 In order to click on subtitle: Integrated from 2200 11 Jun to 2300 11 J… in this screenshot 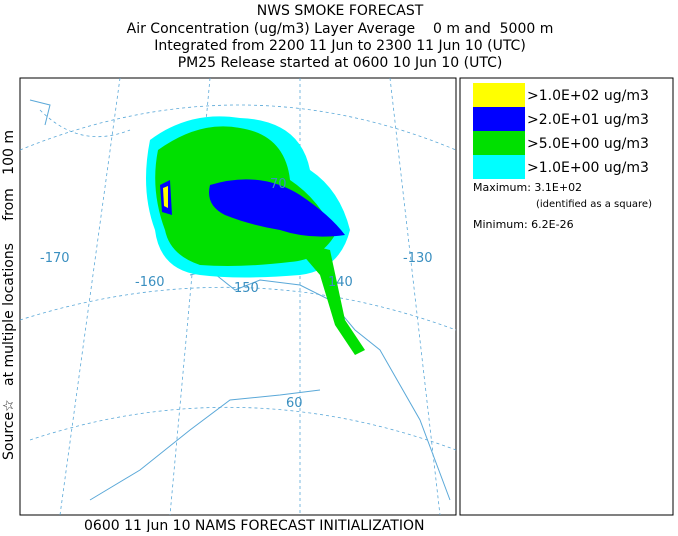, I will do `click(340, 46)`.